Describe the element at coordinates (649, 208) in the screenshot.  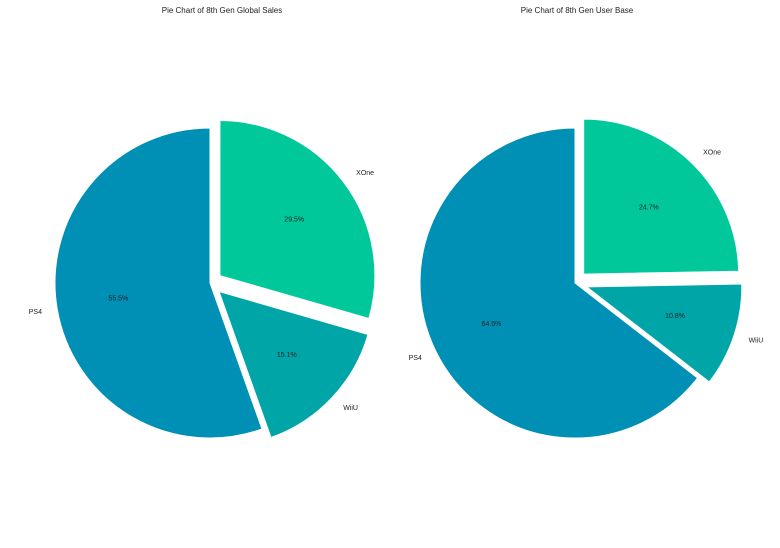
I see `value-label: 24.7%` at that location.